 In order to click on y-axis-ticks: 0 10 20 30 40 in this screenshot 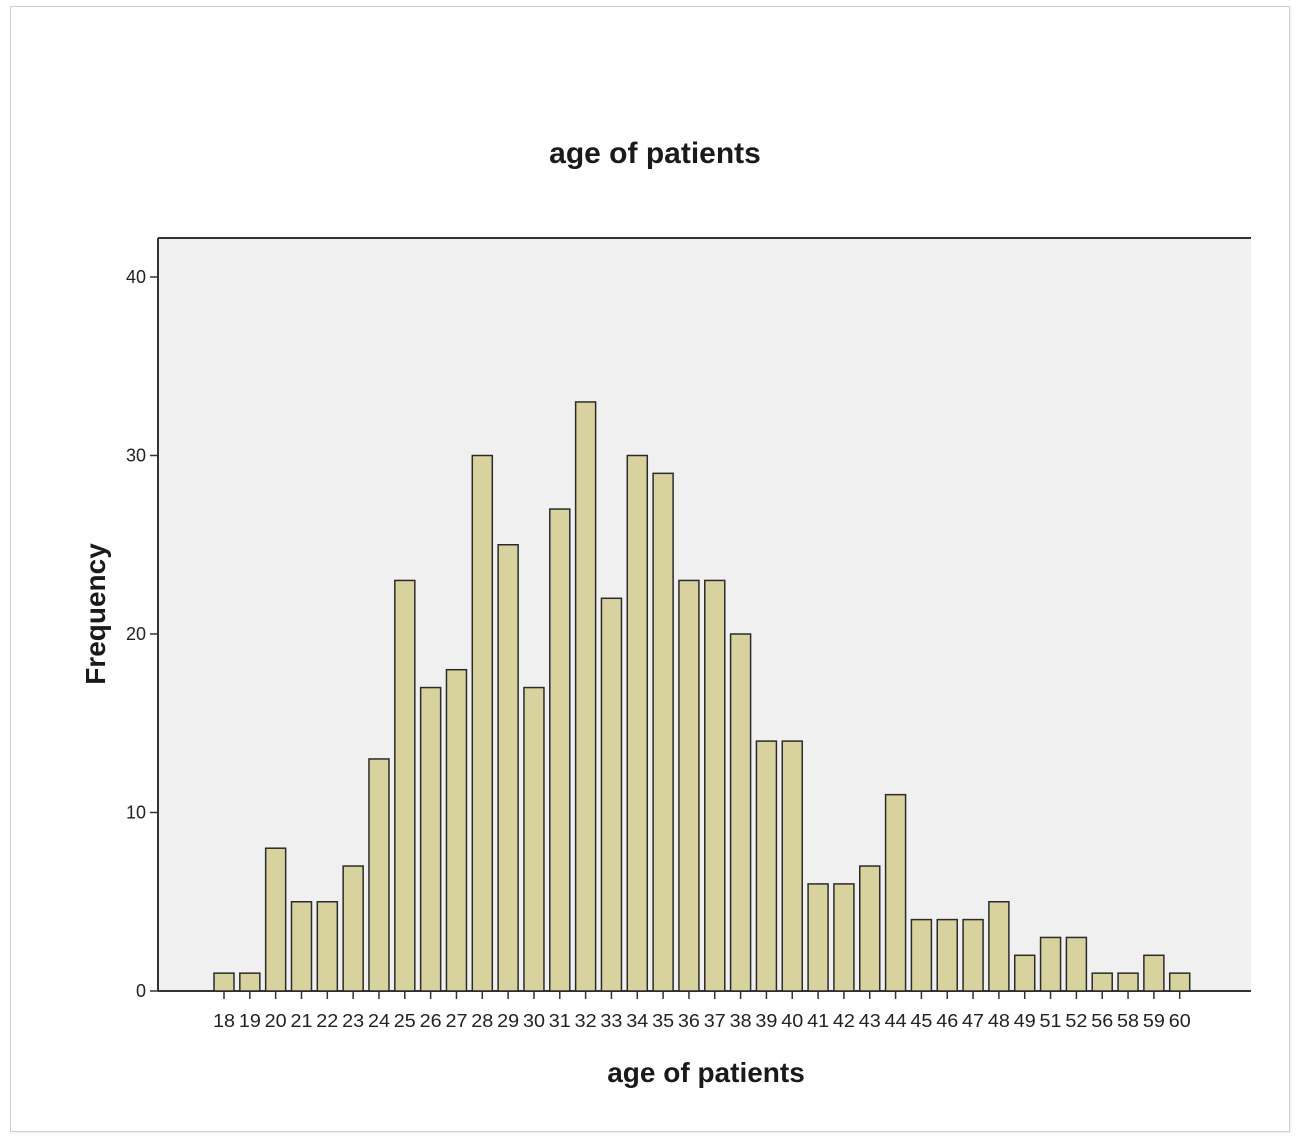, I will do `click(142, 634)`.